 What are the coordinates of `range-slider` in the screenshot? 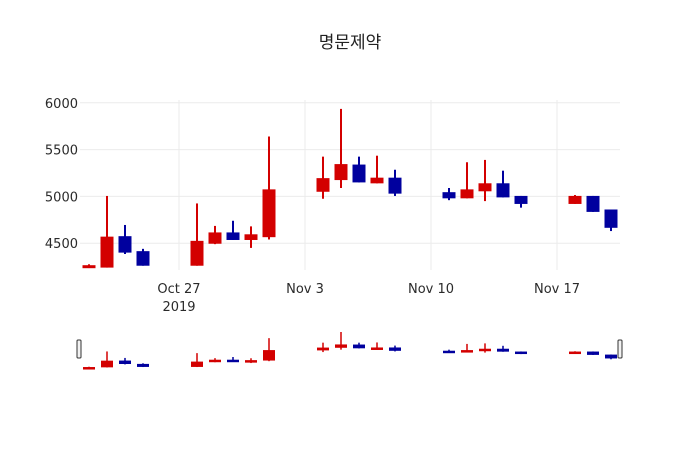 It's located at (349, 350).